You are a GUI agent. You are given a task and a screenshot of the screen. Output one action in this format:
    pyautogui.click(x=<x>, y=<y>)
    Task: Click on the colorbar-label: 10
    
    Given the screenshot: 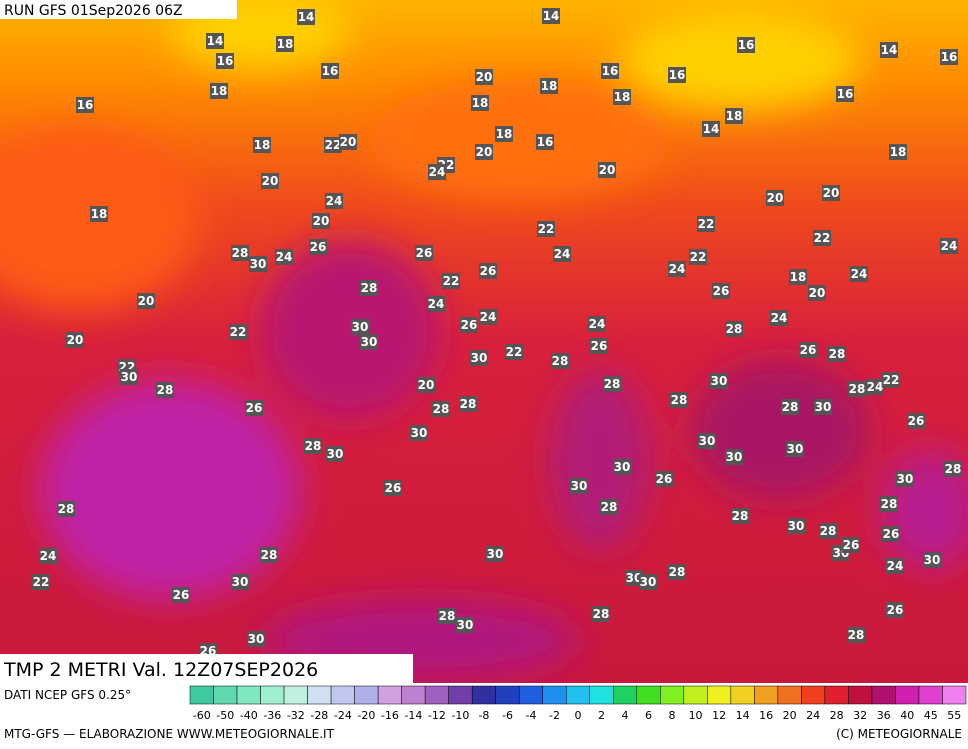 What is the action you would take?
    pyautogui.click(x=696, y=715)
    